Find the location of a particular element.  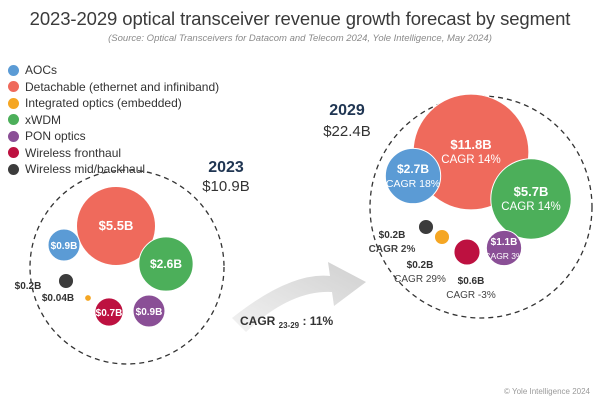

cagr-arrow-value: : 11% is located at coordinates (316, 321).